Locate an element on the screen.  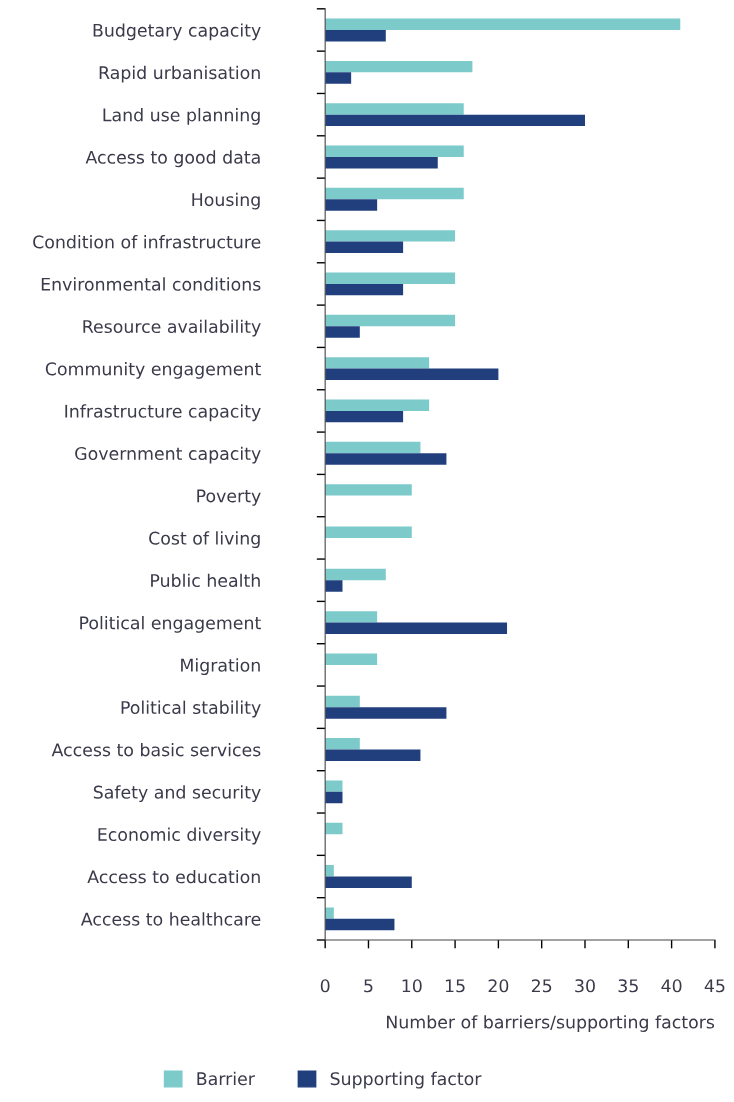
y-tick-label: Budgetary capacity is located at coordinates (177, 32).